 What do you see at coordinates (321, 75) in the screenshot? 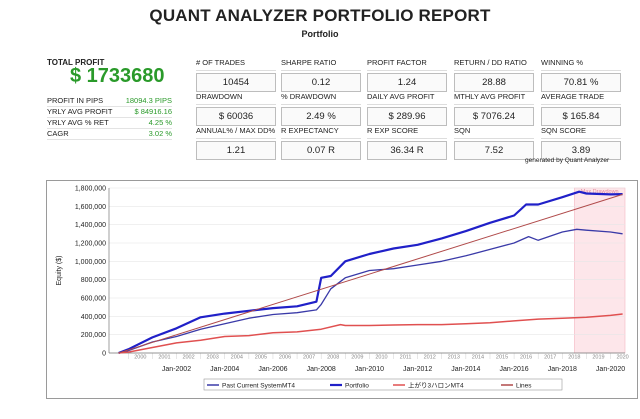
I see `stat-sharpe-ratio: SHARPE RATIO 0.12` at bounding box center [321, 75].